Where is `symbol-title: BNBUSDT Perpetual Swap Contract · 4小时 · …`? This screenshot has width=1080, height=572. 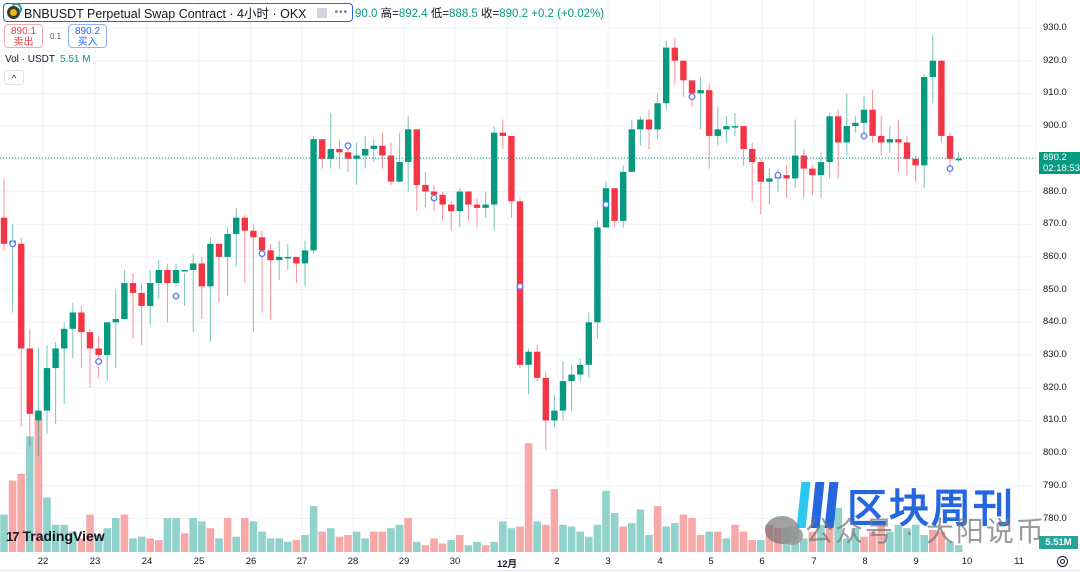
symbol-title: BNBUSDT Perpetual Swap Contract · 4小时 · … is located at coordinates (165, 14).